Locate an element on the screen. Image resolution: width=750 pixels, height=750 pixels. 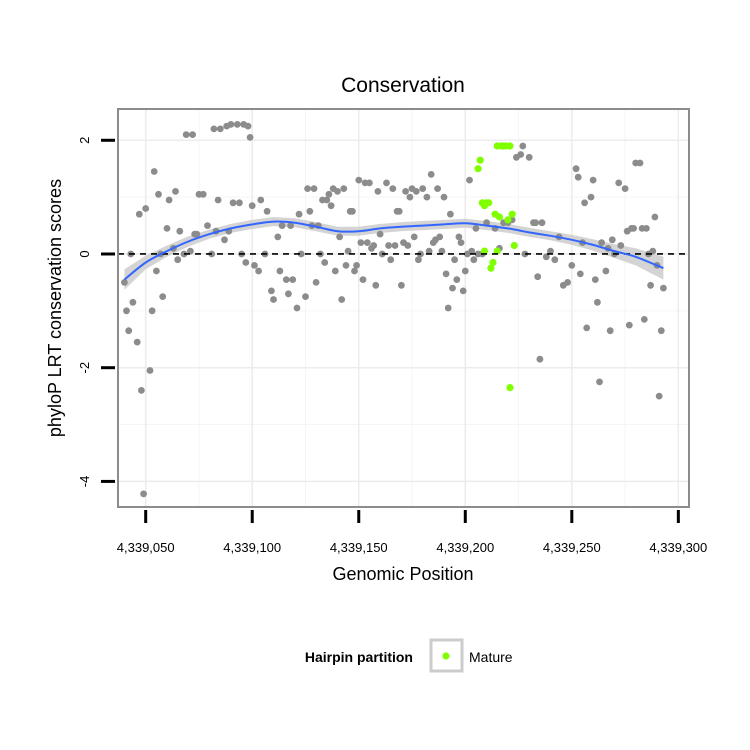
confidence-ribbon-layer is located at coordinates (394, 253).